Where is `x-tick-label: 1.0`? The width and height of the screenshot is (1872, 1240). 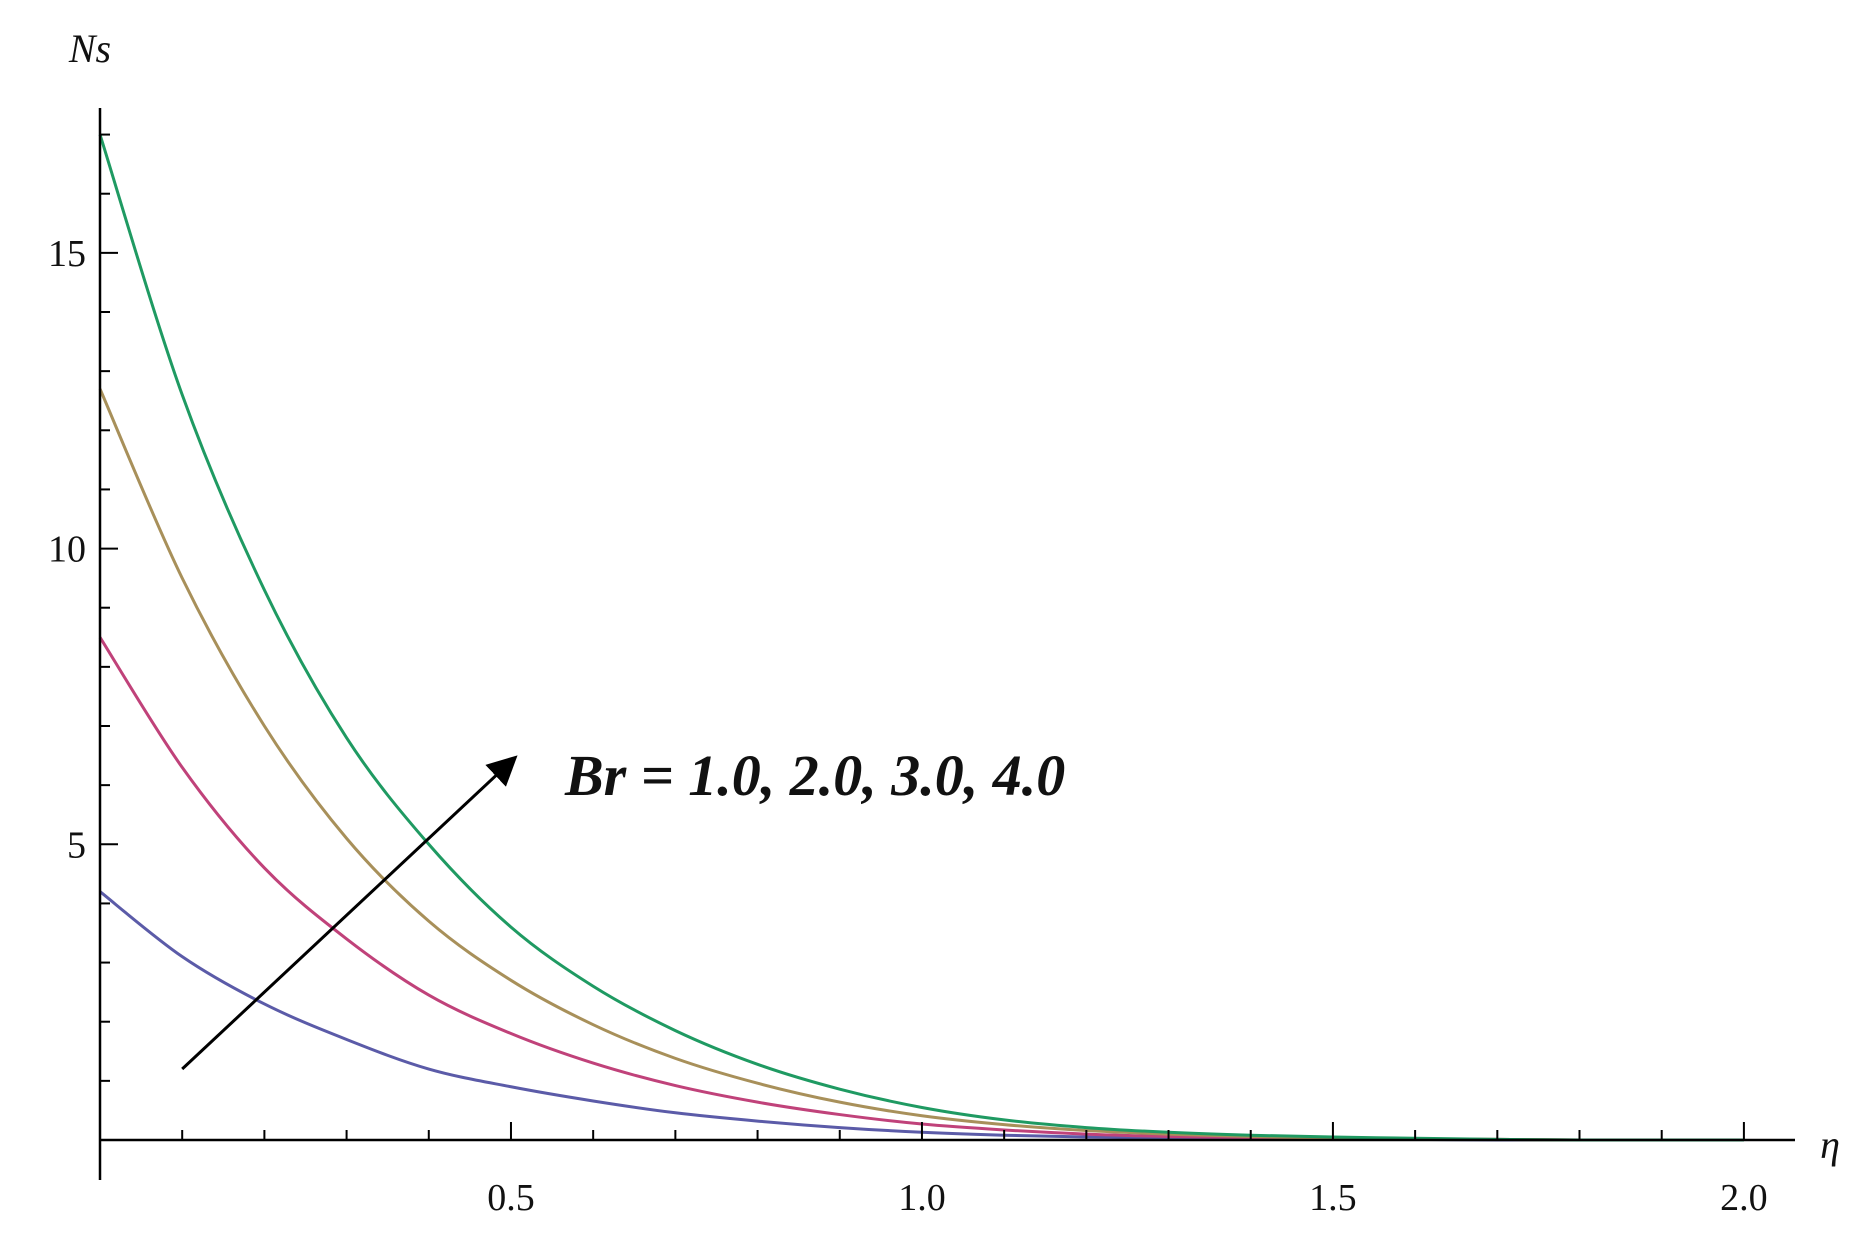
x-tick-label: 1.0 is located at coordinates (922, 1198).